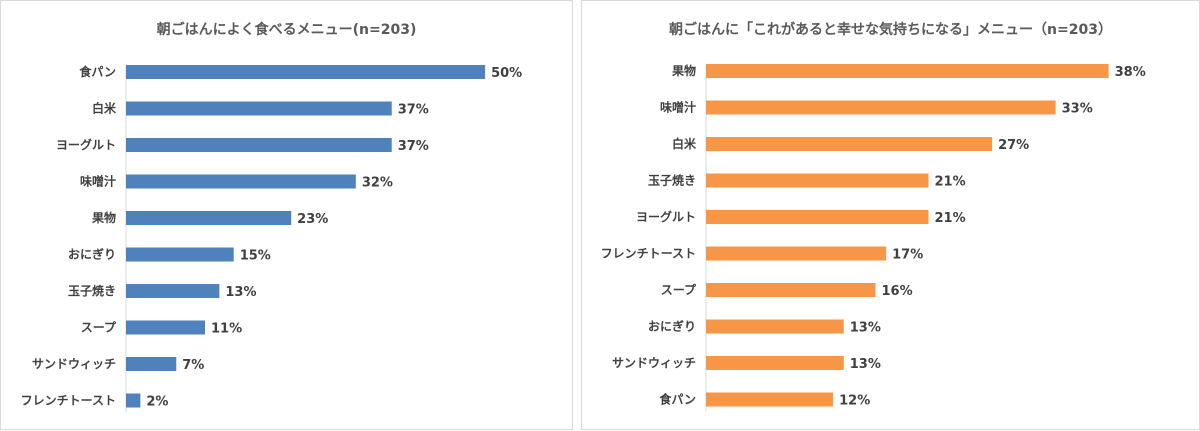  What do you see at coordinates (1130, 72) in the screenshot?
I see `data-label: 38%` at bounding box center [1130, 72].